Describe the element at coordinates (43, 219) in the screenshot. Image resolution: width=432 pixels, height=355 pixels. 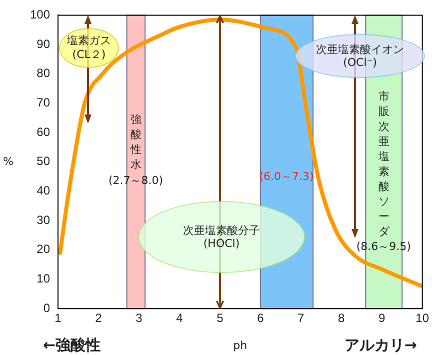
I see `y-tick-label: 30` at that location.